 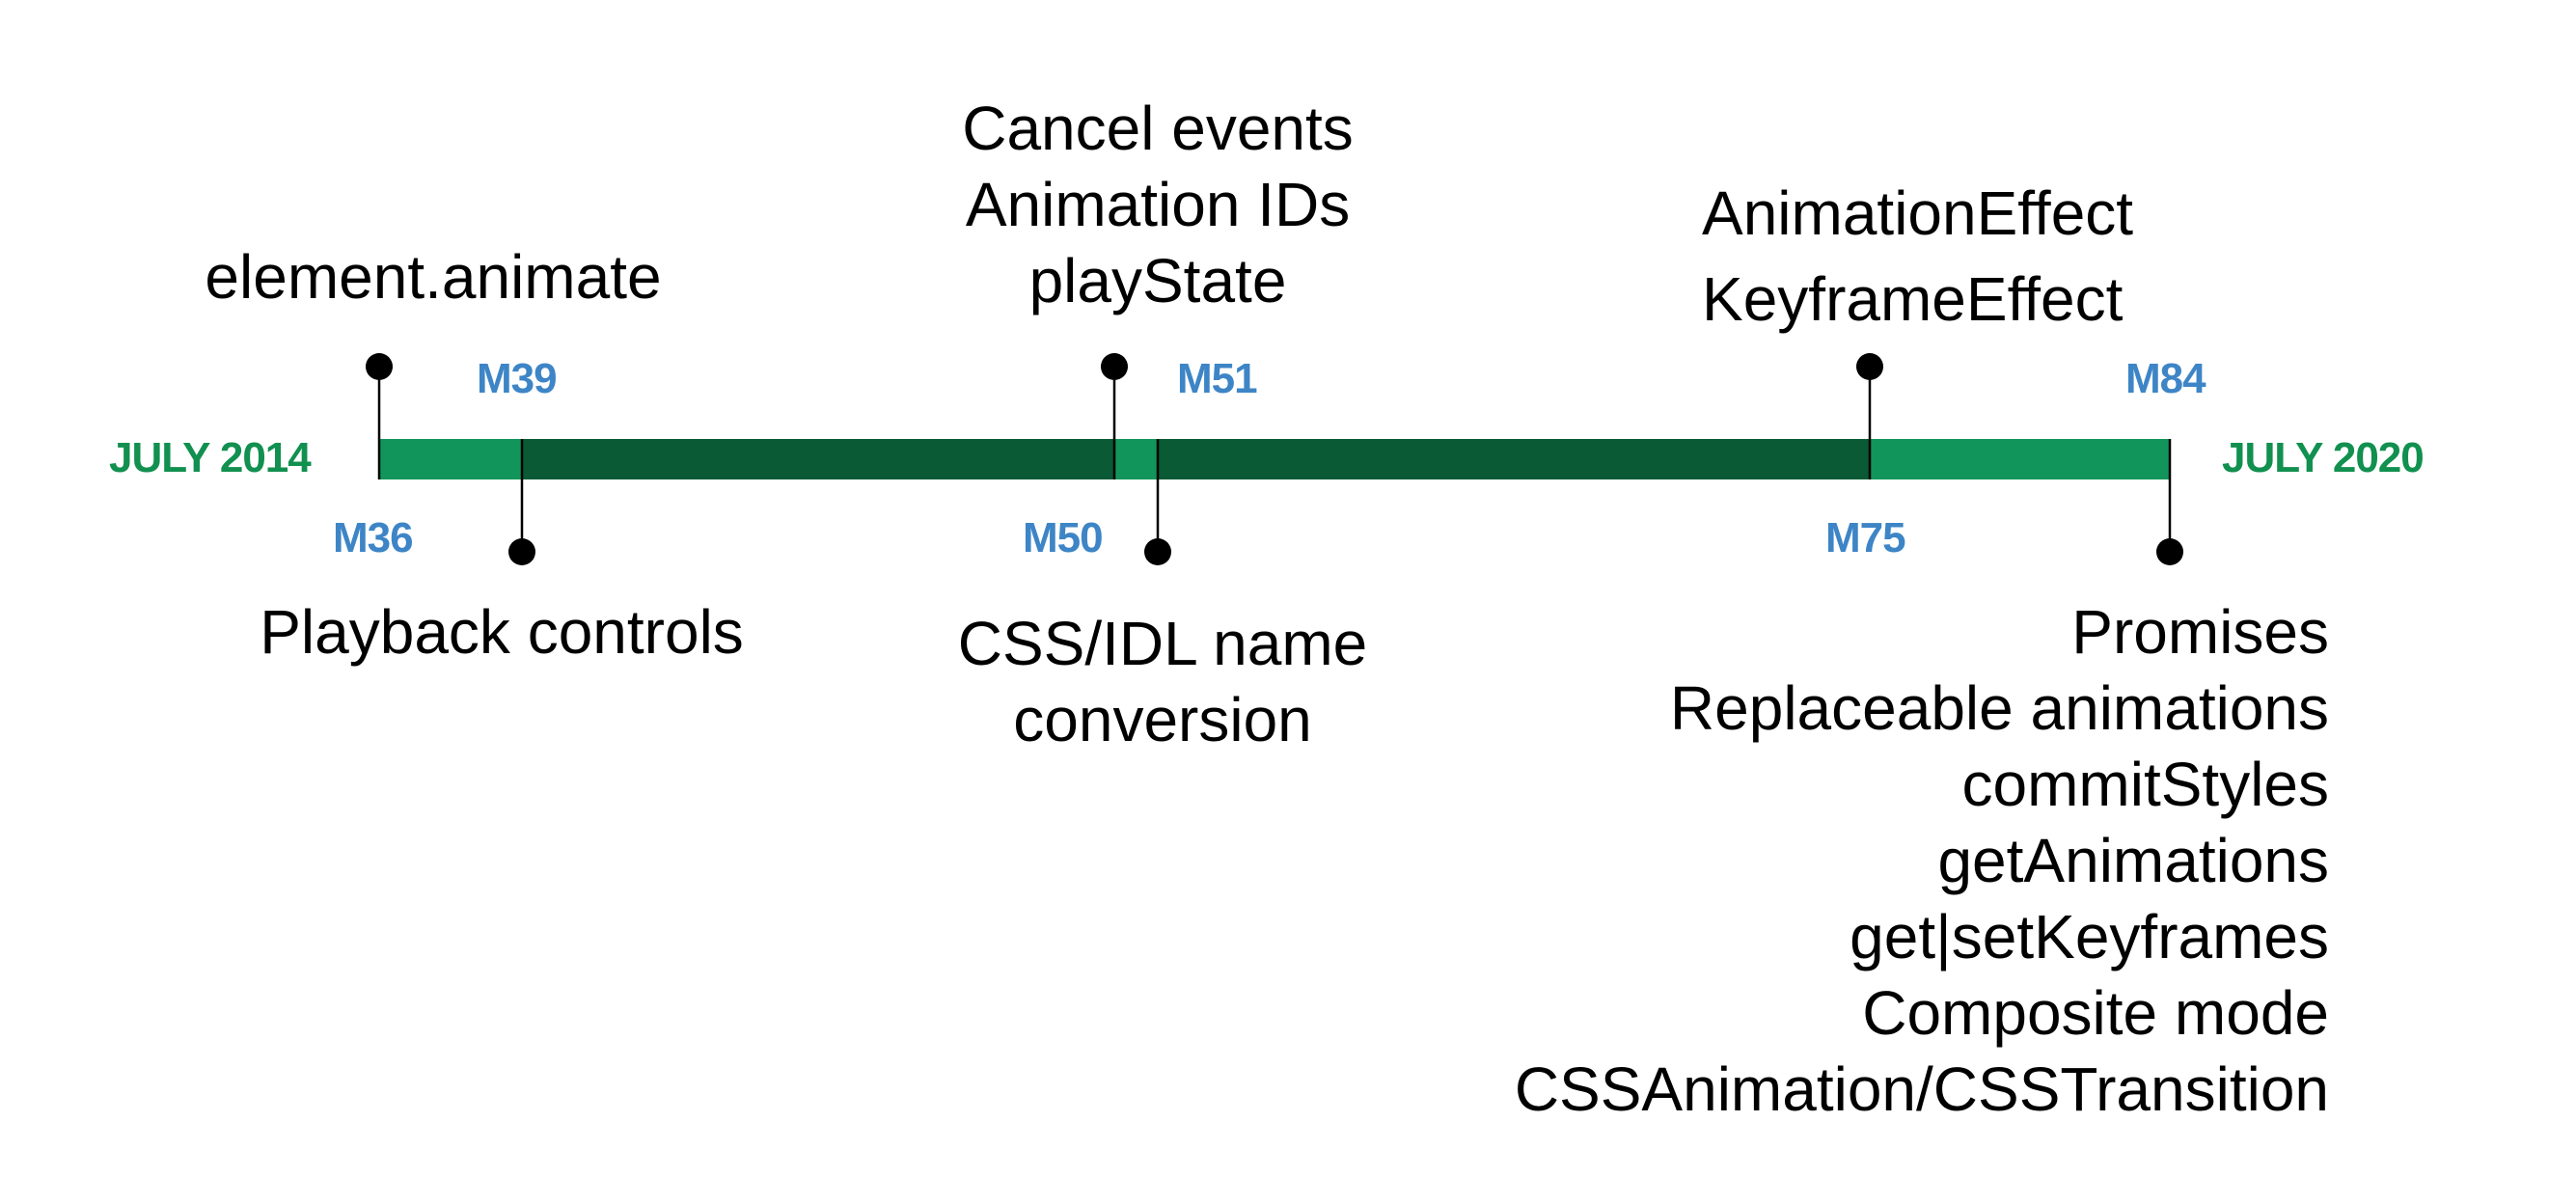 I want to click on feature-label: commitStyles, so click(x=2146, y=784).